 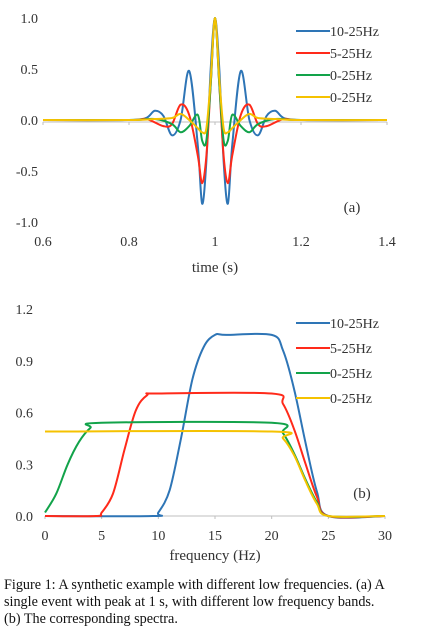 I want to click on y-tick-label: 1.2, so click(x=25, y=310).